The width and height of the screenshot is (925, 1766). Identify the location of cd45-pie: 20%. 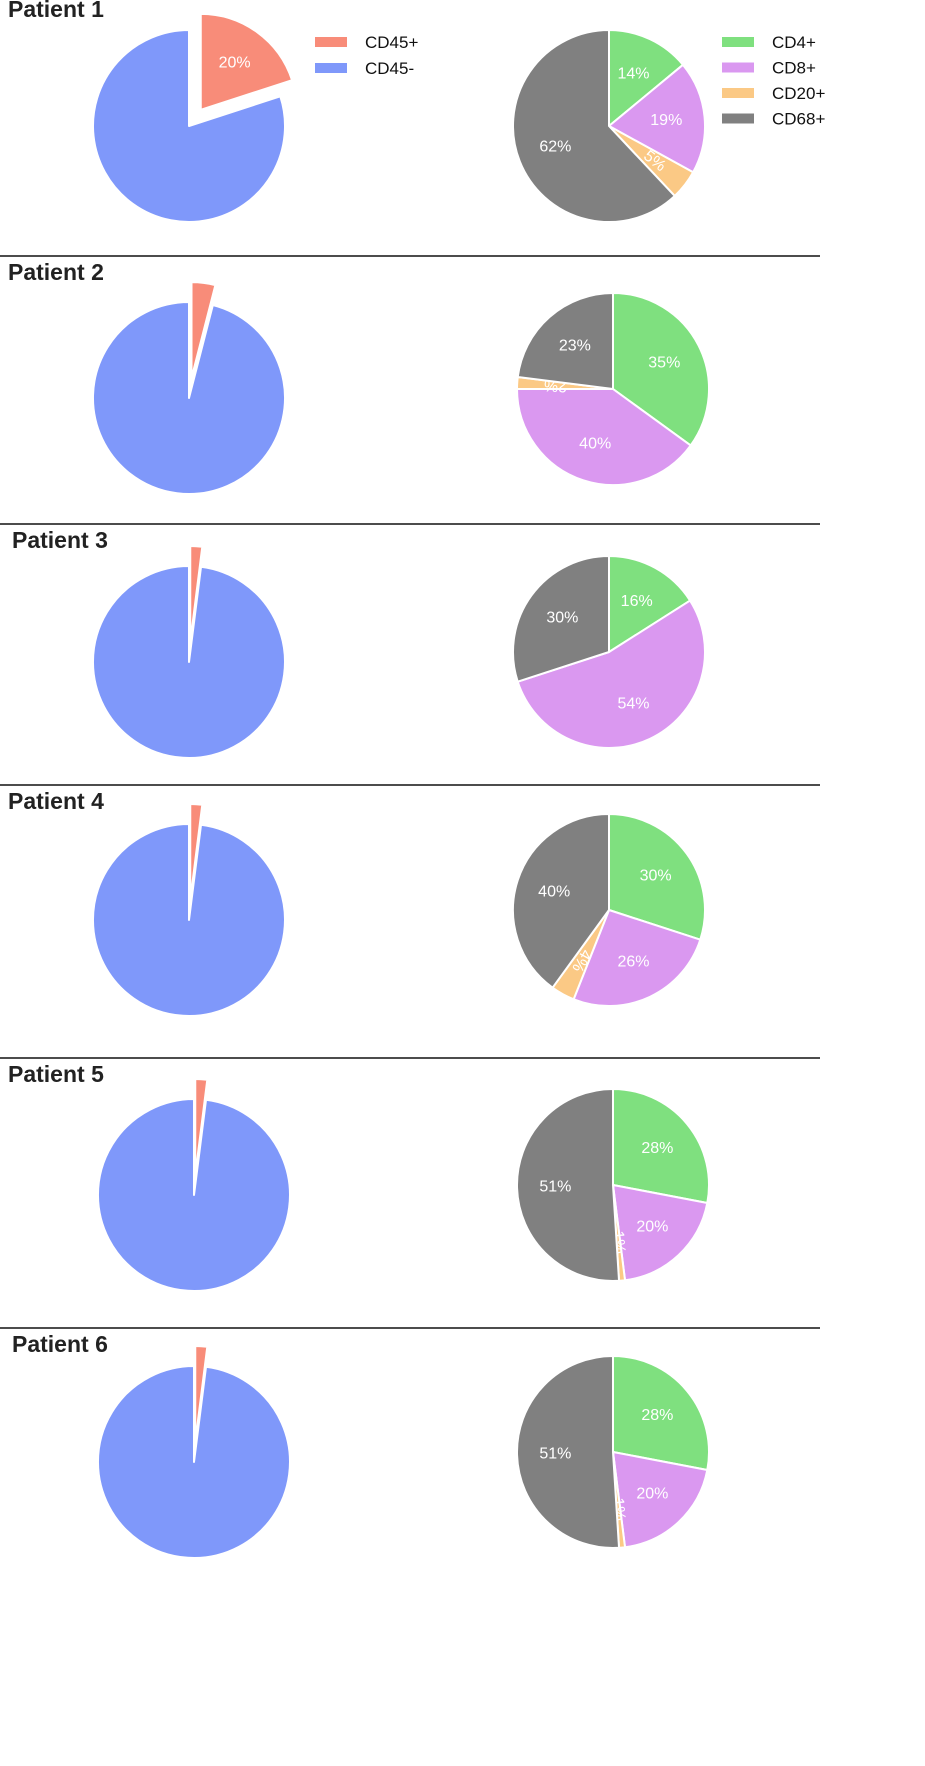
(193, 117).